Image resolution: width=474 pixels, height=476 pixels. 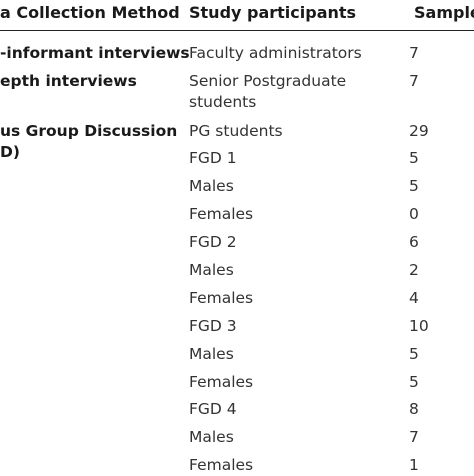 What do you see at coordinates (414, 409) in the screenshot?
I see `sample-cell: 8` at bounding box center [414, 409].